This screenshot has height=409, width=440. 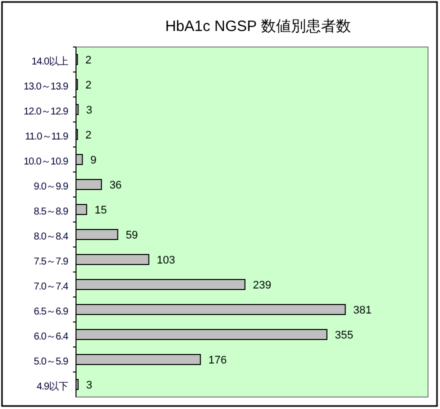 I want to click on y-tick-label: 10.0～10.9, so click(x=46, y=162).